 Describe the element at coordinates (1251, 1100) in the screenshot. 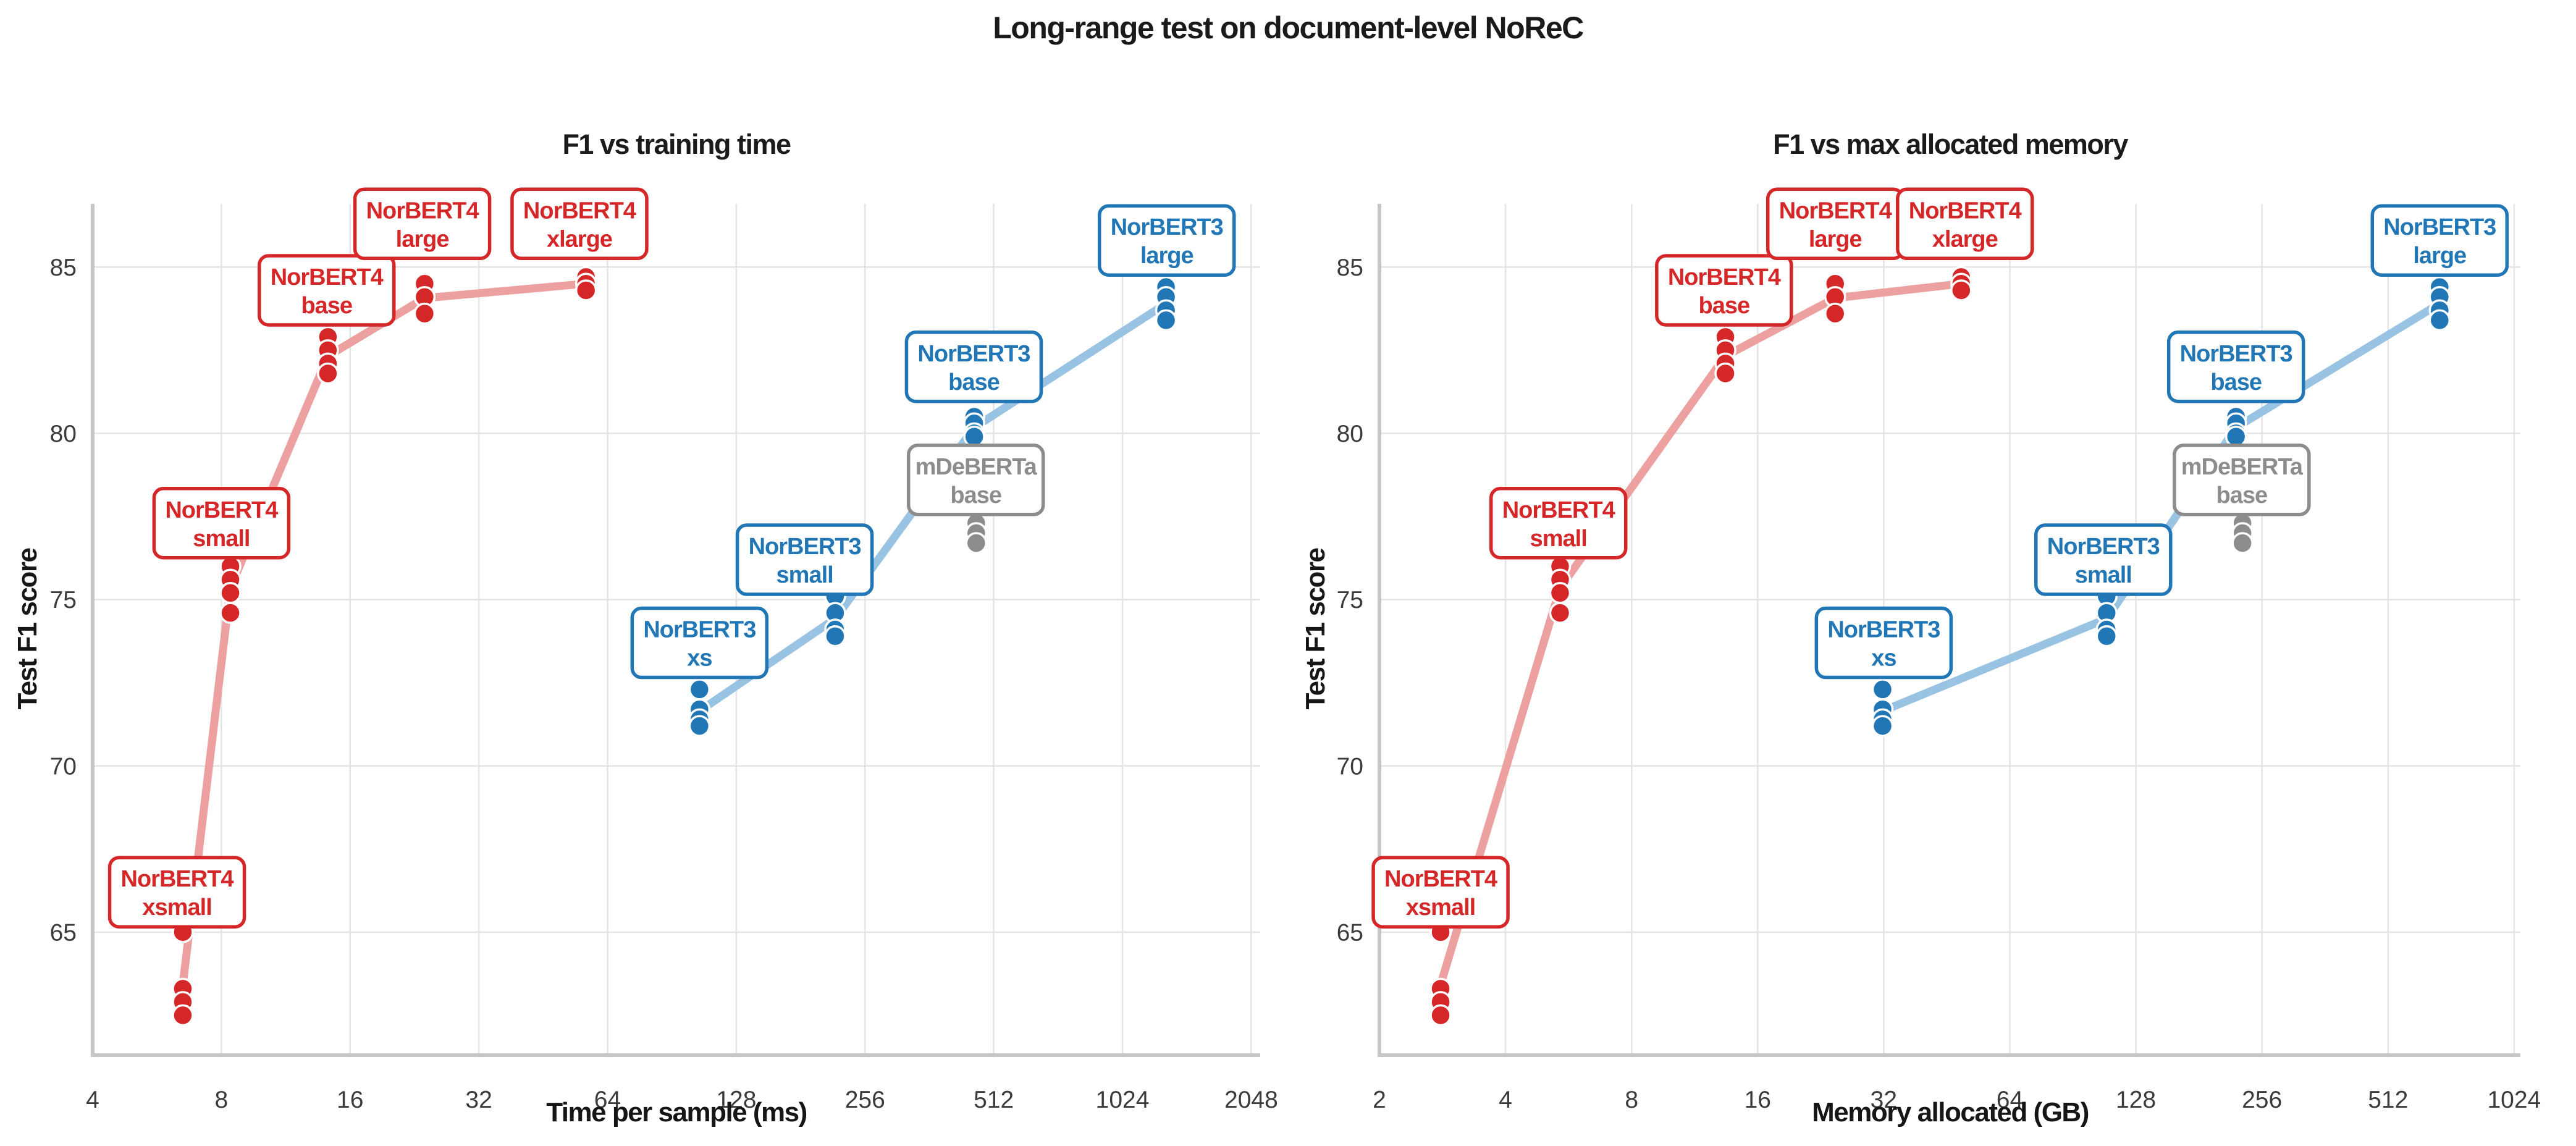

I see `x-tick-label: 2048` at that location.